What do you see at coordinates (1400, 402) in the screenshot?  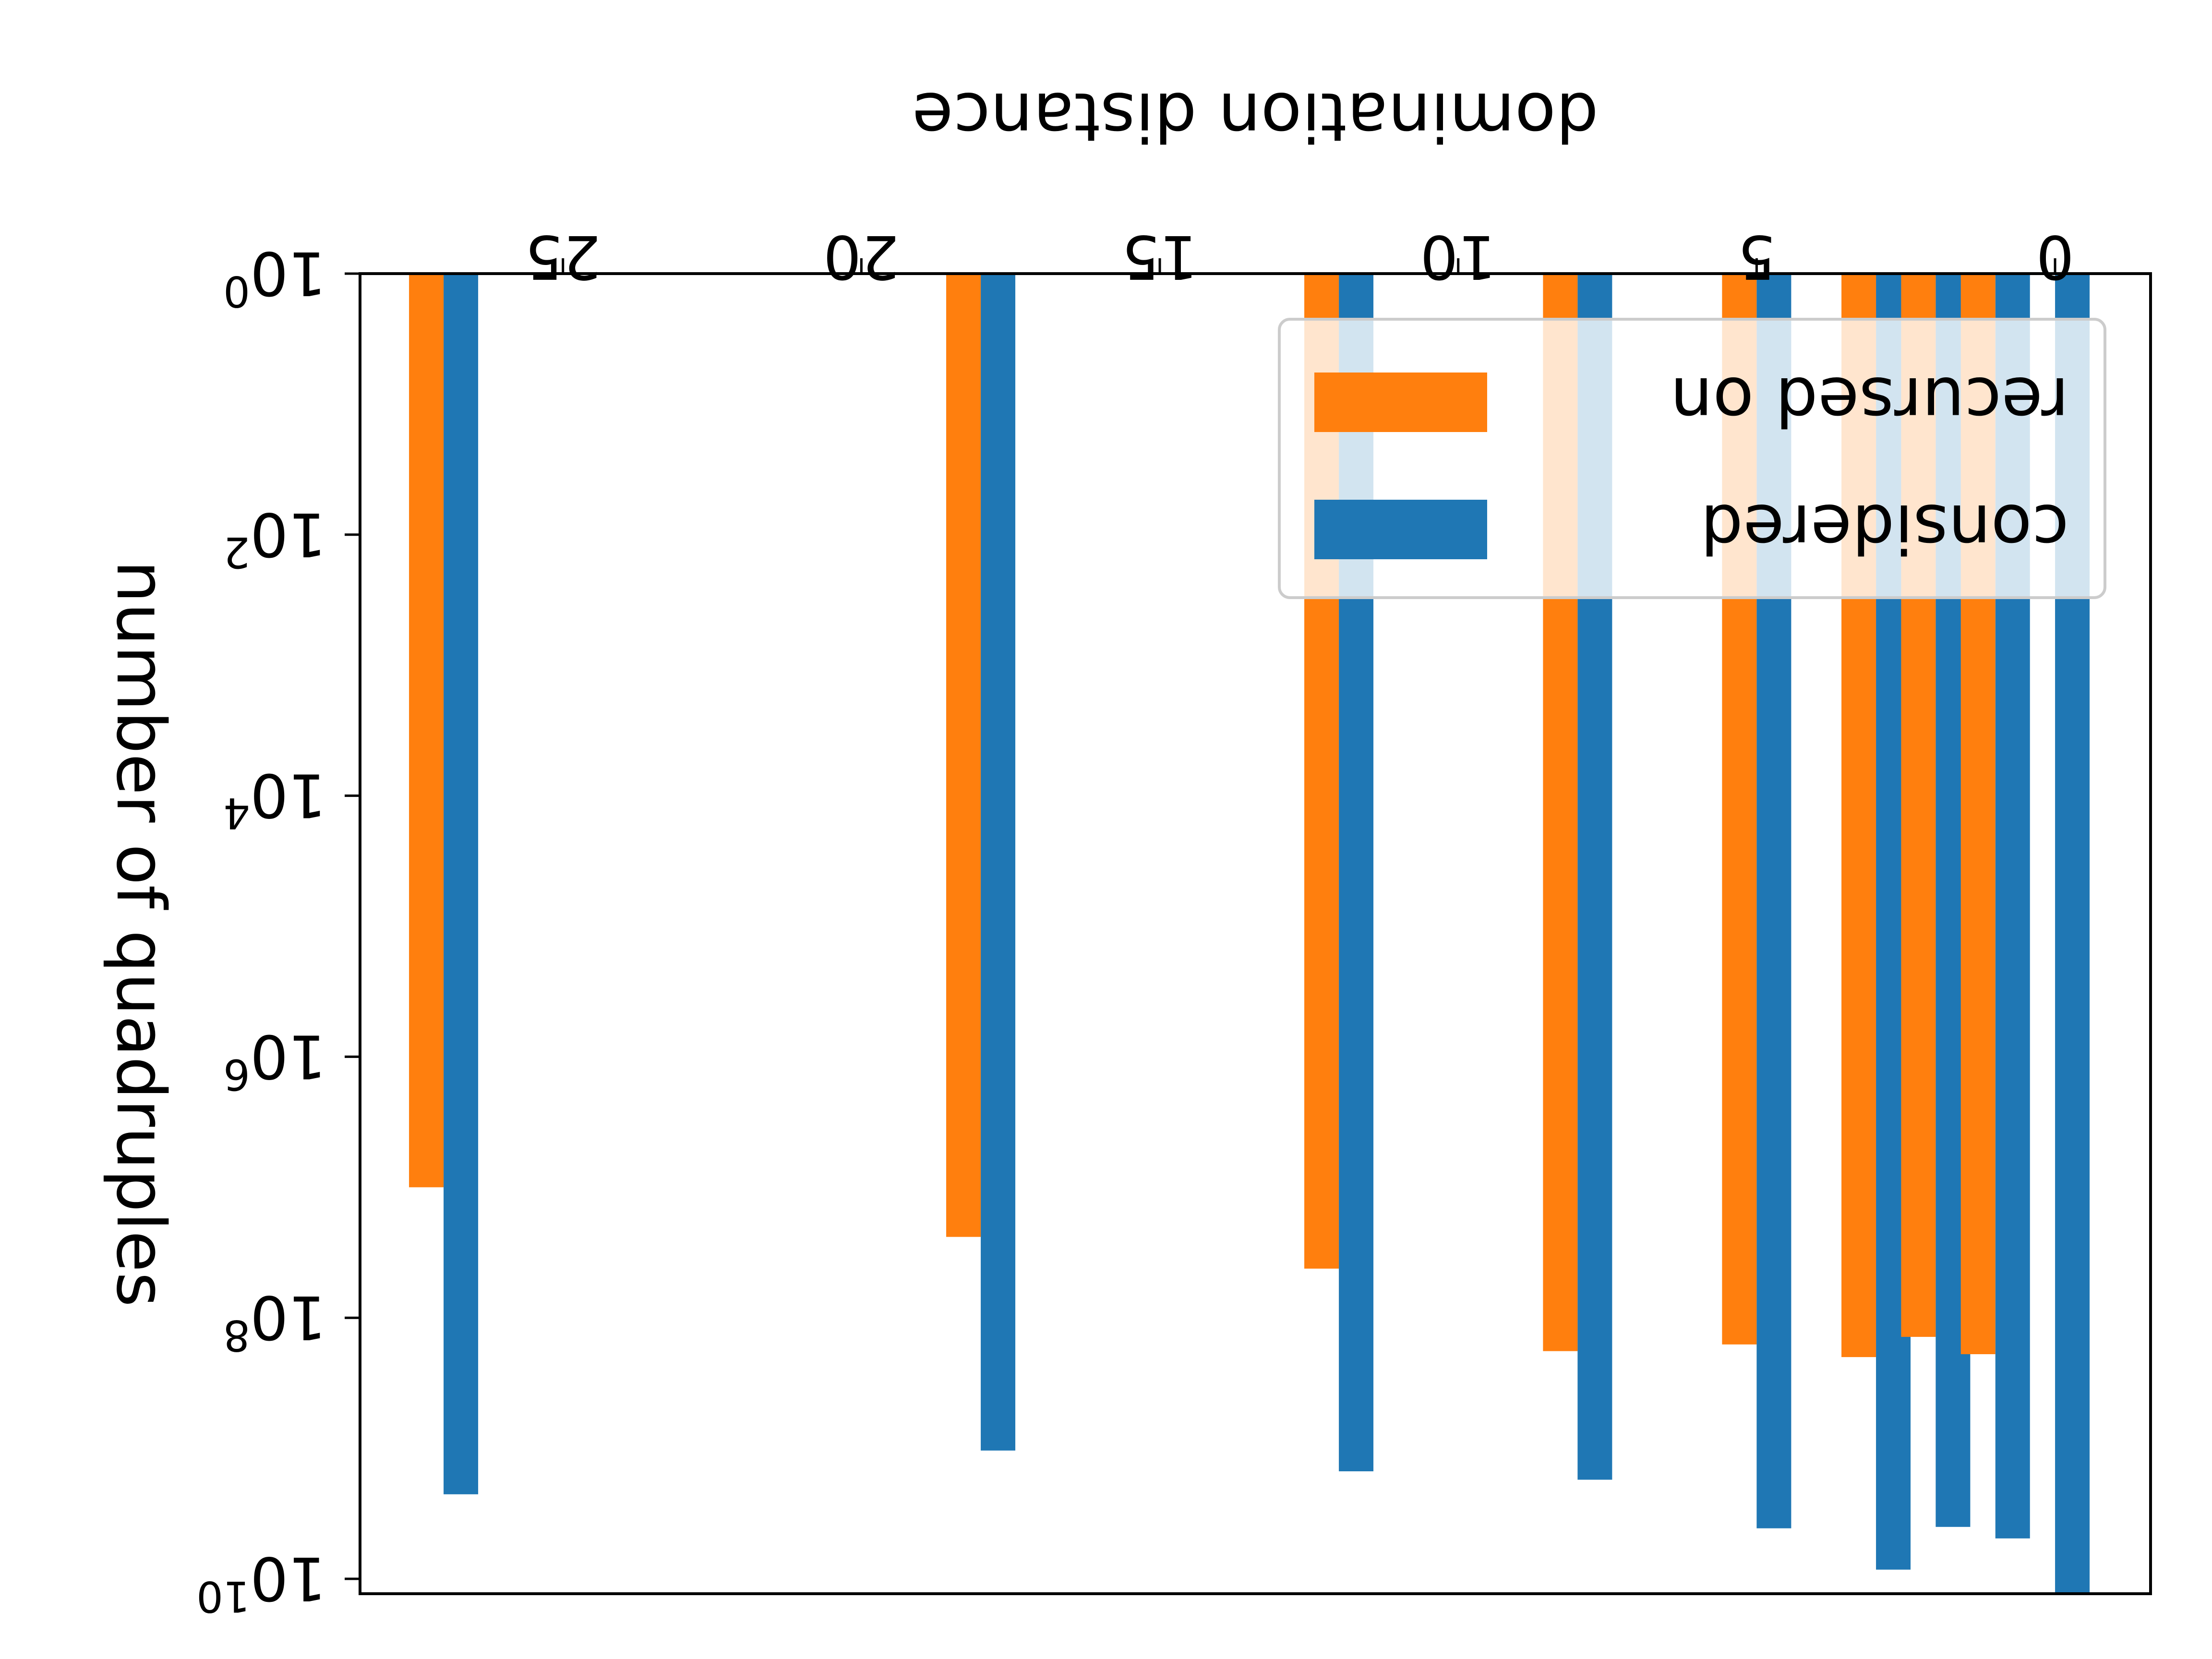 I see `legend-swatch-recursed-on` at bounding box center [1400, 402].